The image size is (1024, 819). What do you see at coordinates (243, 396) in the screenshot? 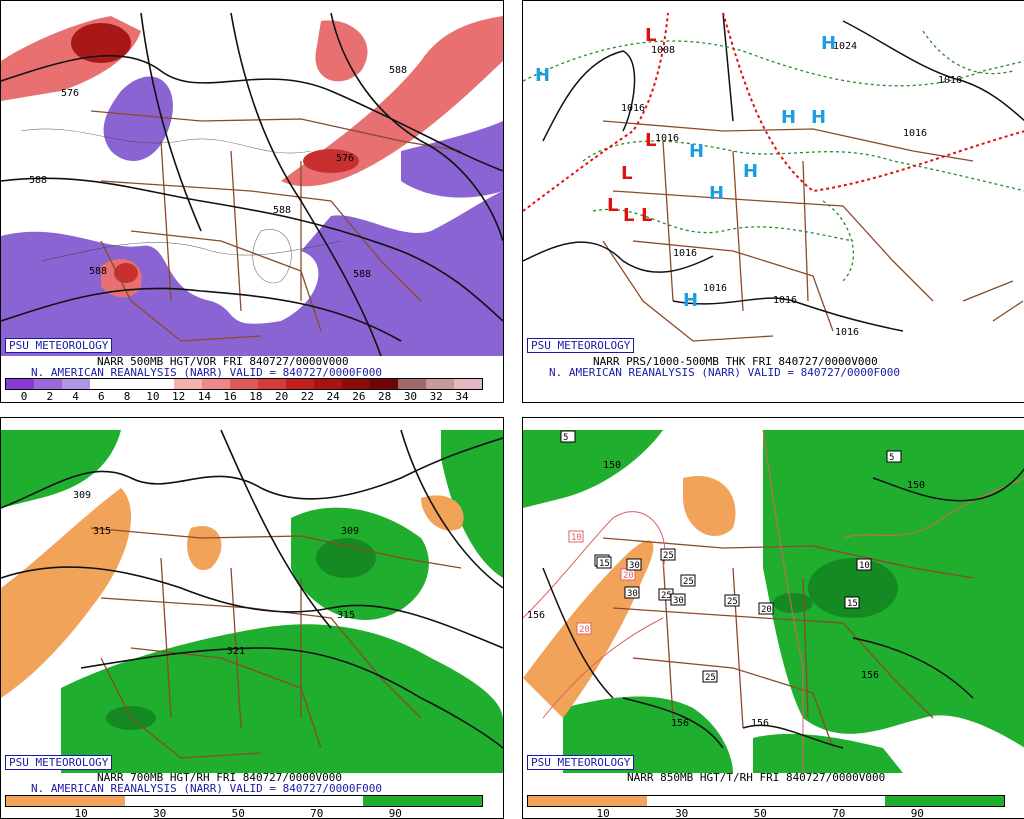
I see `vorticity-legend-ticks: 0 2 4 6 8 10 12 14 16 18 20 22 24 26 28 30 32 34` at bounding box center [243, 396].